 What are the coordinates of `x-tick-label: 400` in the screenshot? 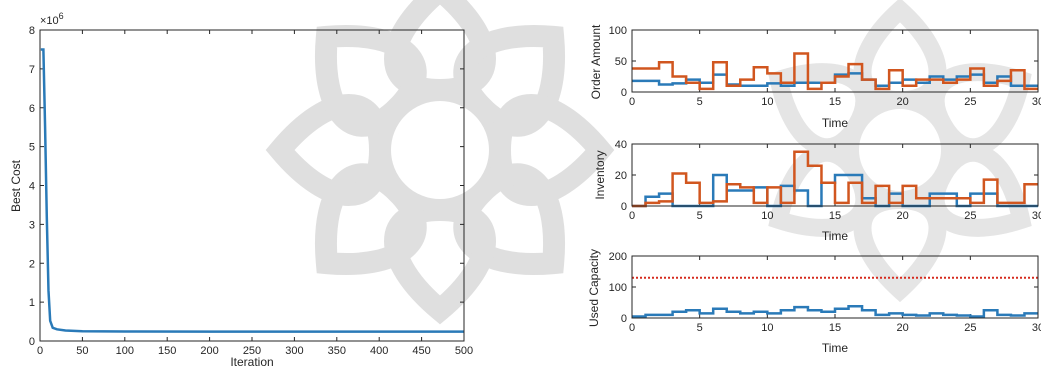 It's located at (379, 351).